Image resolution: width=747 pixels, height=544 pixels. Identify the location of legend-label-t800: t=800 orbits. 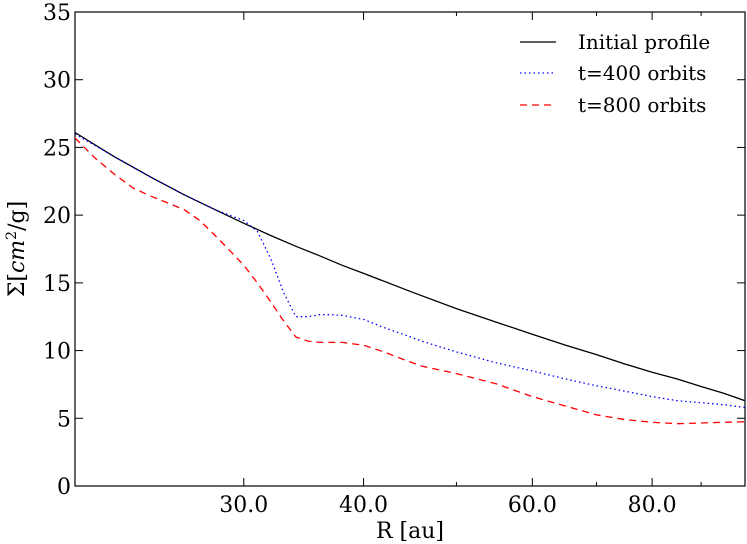
(642, 105).